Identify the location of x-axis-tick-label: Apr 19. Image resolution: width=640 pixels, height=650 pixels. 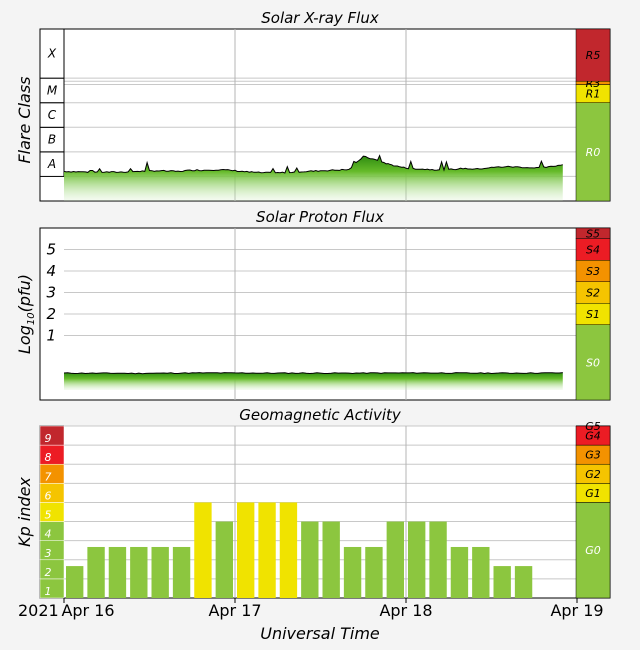
(576, 610).